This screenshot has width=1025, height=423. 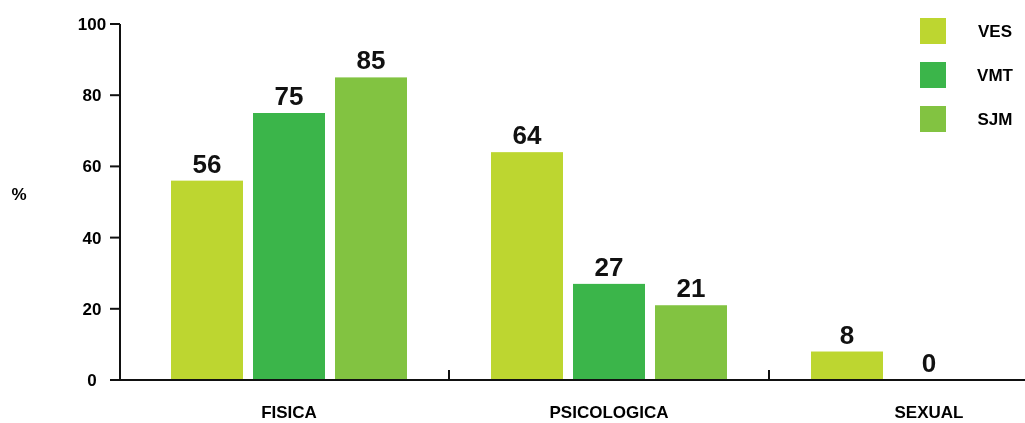 I want to click on legend-label: VMT, so click(x=995, y=75).